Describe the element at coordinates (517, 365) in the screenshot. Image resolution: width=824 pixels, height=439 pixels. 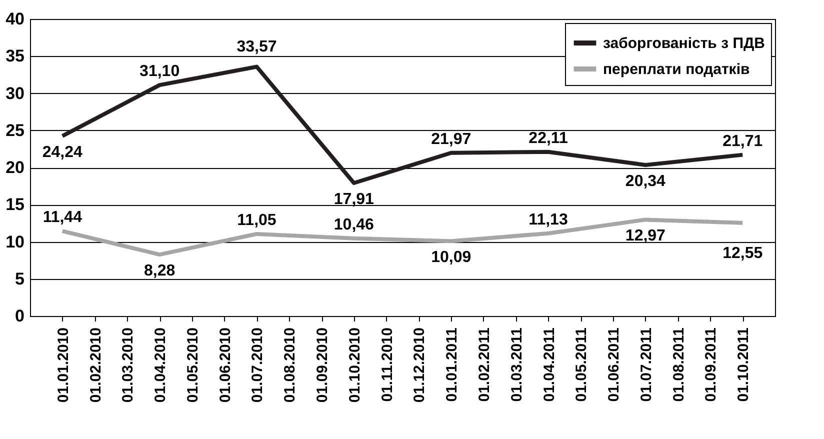
I see `x-tick-label: 01.03.2011` at that location.